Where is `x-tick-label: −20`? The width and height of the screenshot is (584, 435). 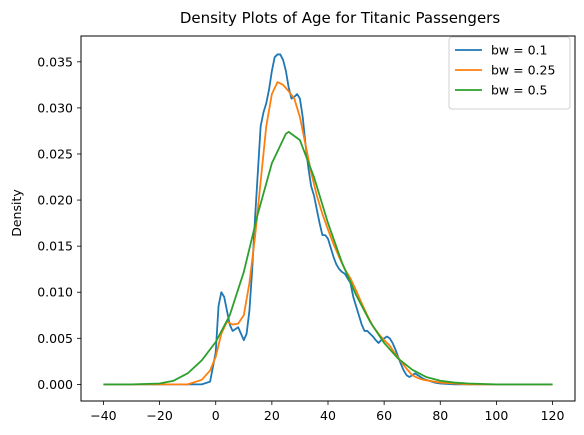
x-tick-label: −20 is located at coordinates (159, 415).